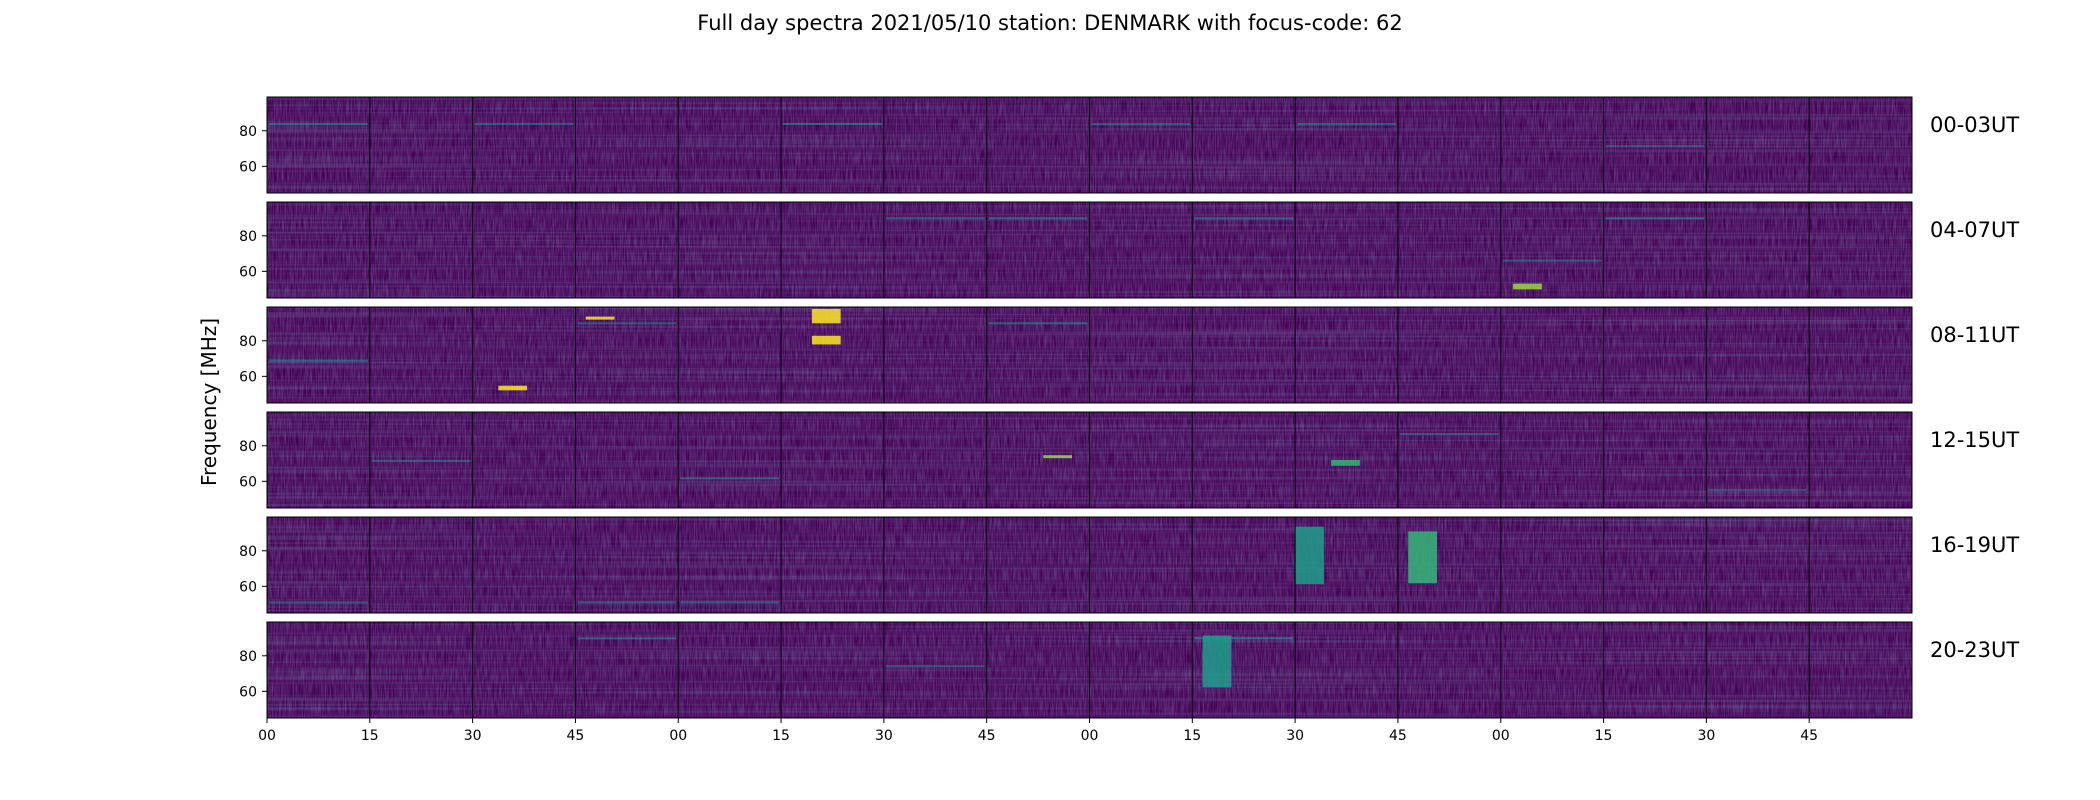 Image resolution: width=2100 pixels, height=800 pixels. I want to click on y-axis-label: Frequency [MHz], so click(209, 402).